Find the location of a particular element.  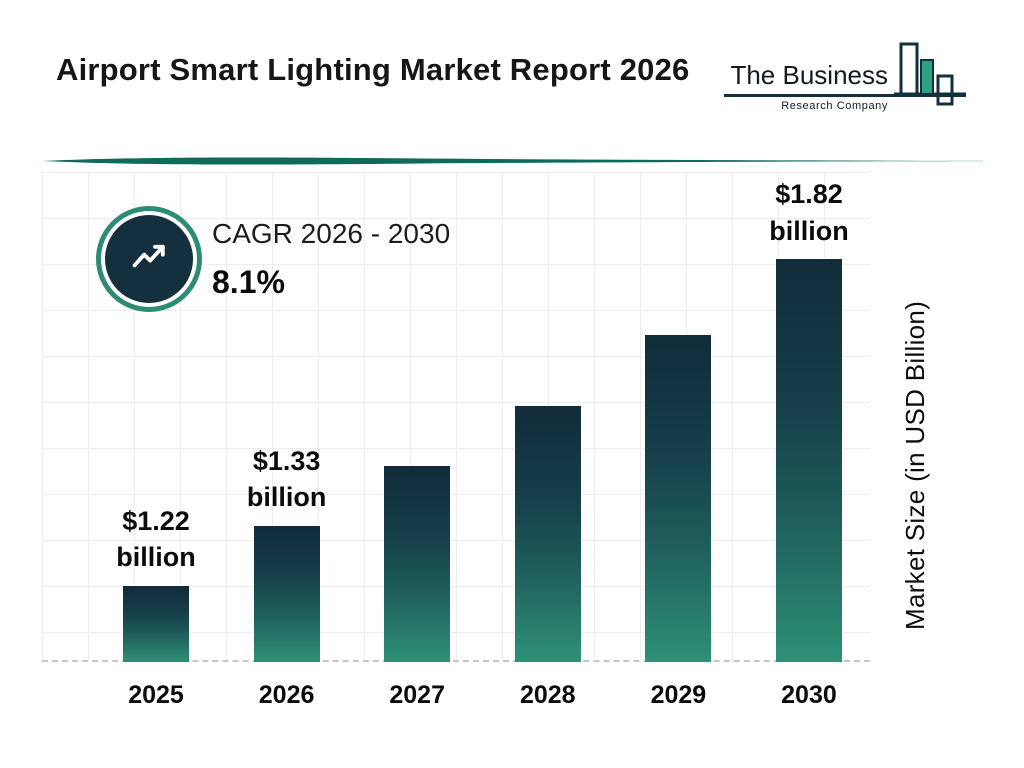

logo-text-line2: Research Company is located at coordinates (834, 106).